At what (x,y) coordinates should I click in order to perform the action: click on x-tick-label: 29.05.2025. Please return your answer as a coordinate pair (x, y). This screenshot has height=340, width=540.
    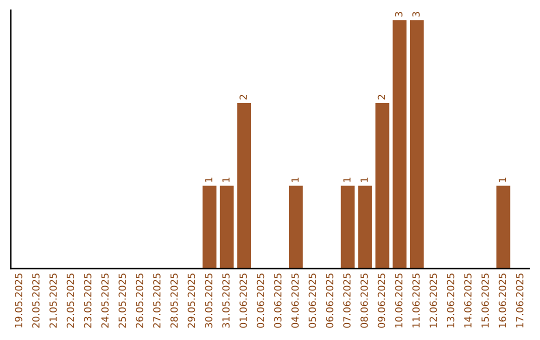
    Looking at the image, I should click on (192, 301).